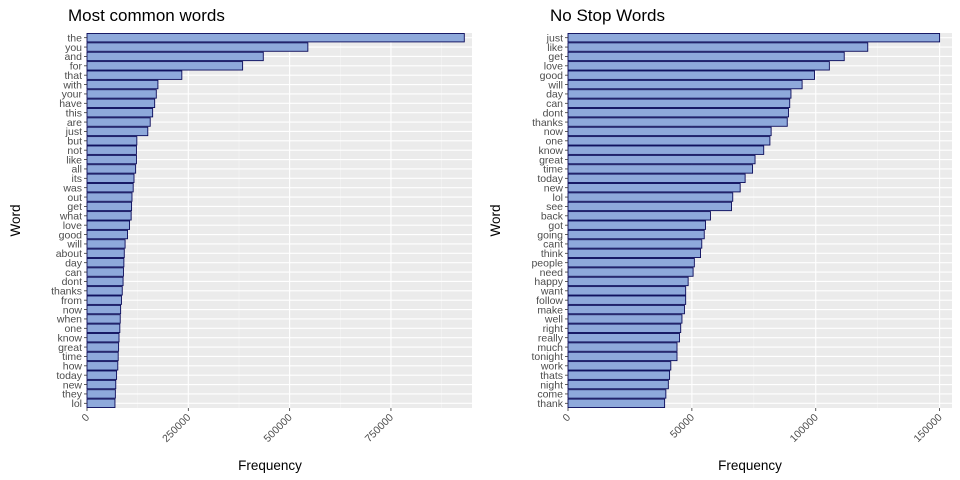 Image resolution: width=960 pixels, height=480 pixels. I want to click on y-tick-label: really, so click(551, 338).